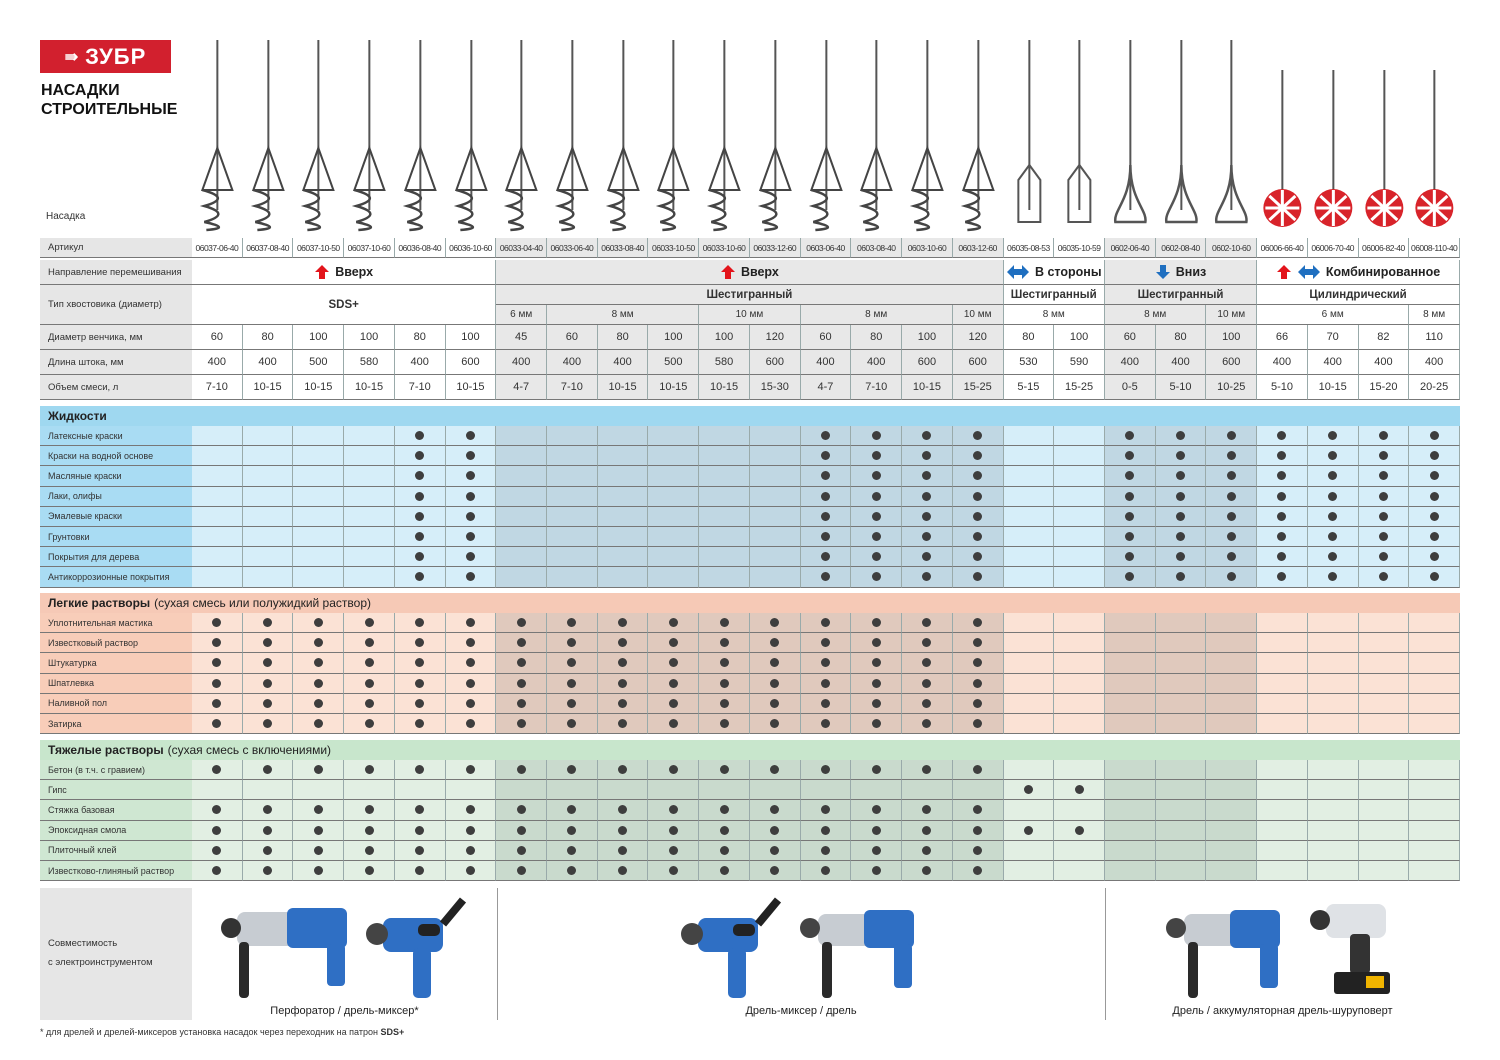  I want to click on direction-label: В стороны, so click(1068, 272).